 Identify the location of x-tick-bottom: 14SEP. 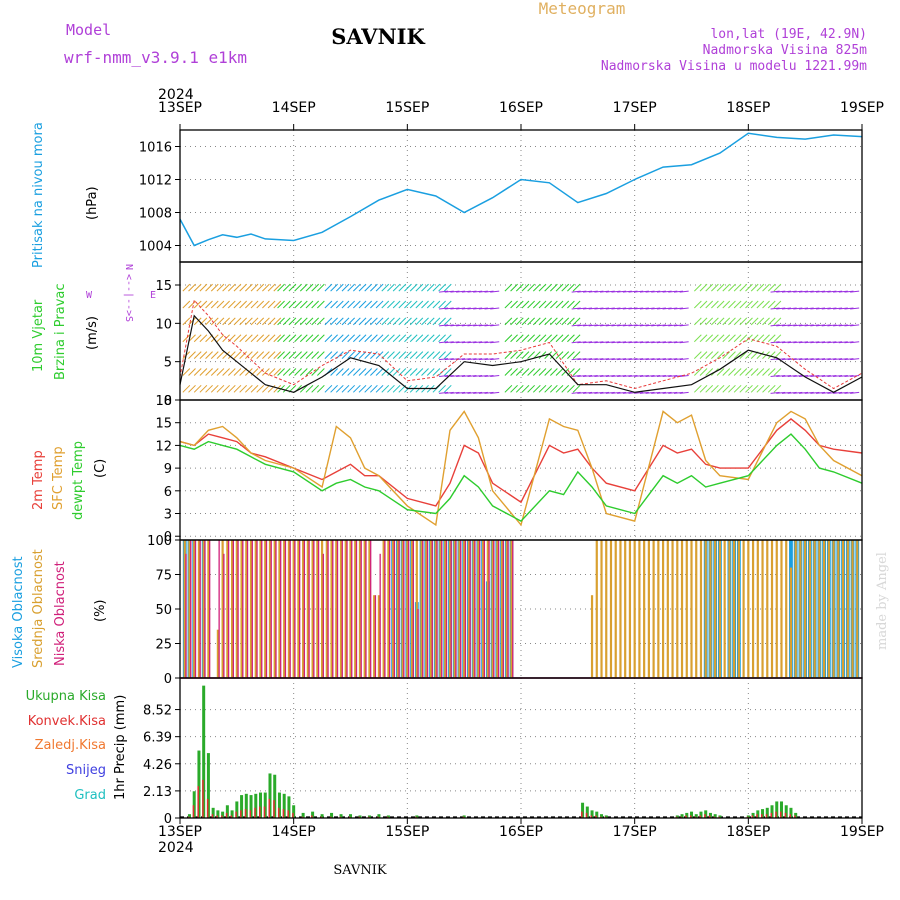
(294, 832).